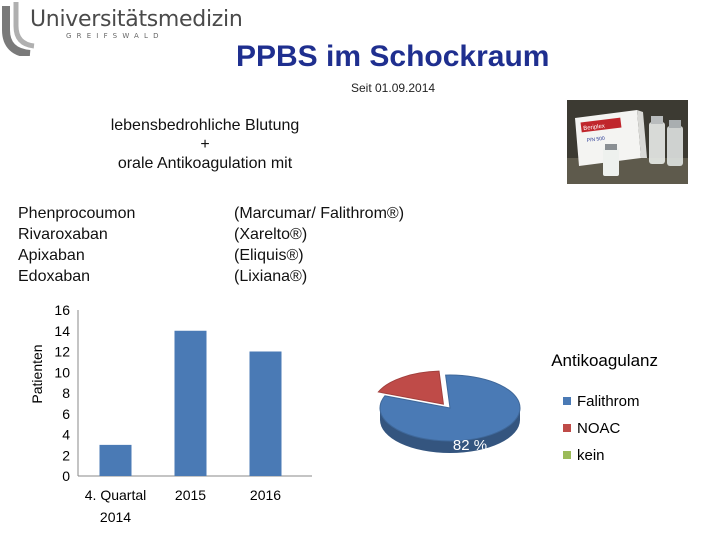 This screenshot has height=540, width=720. What do you see at coordinates (269, 255) in the screenshot?
I see `drug-brand: (Eliquis®)` at bounding box center [269, 255].